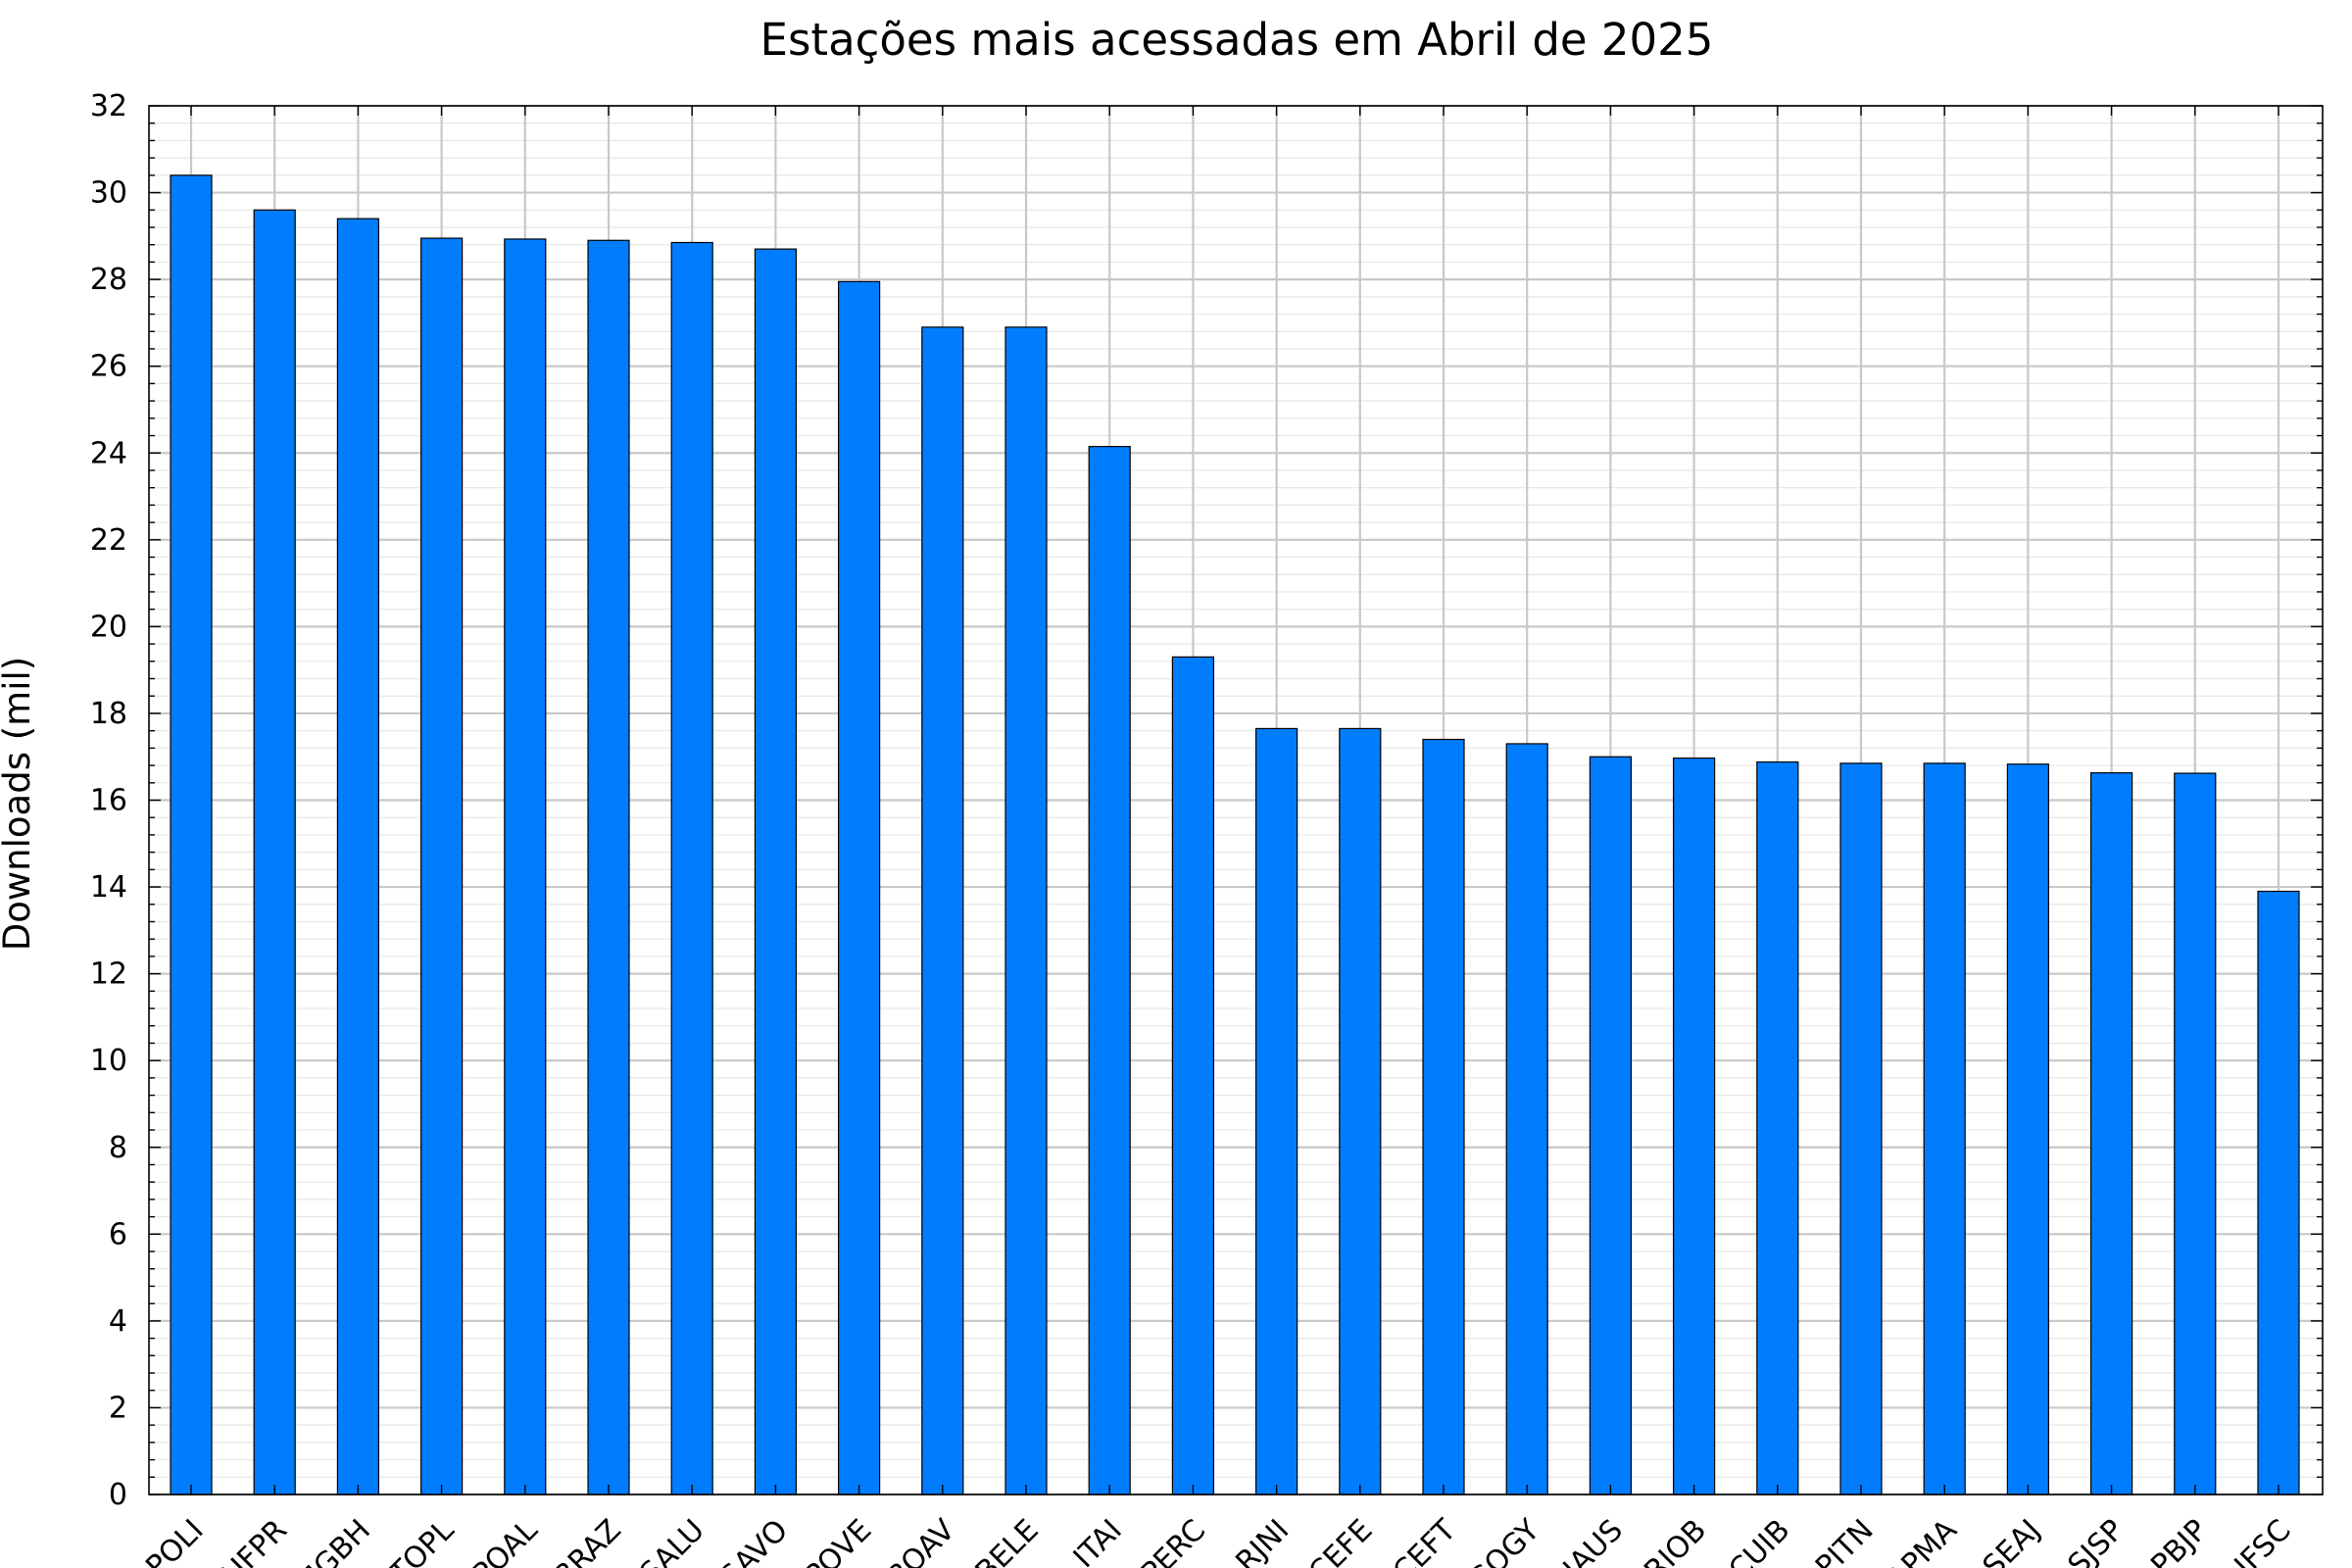  Describe the element at coordinates (1360, 1111) in the screenshot. I see `bar-cefe` at that location.